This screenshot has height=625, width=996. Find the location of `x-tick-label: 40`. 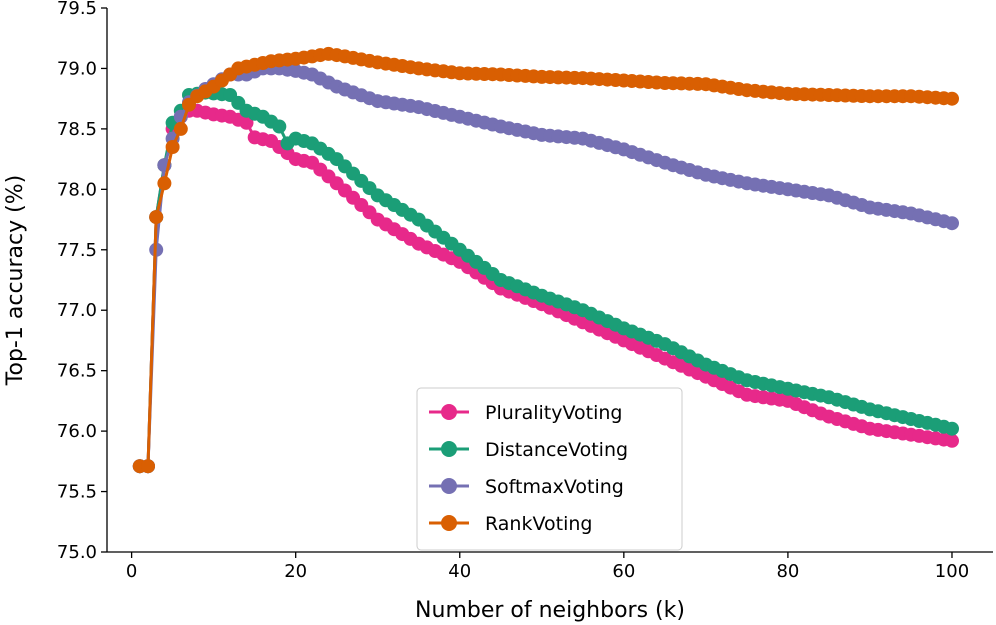

x-tick-label: 40 is located at coordinates (459, 571).